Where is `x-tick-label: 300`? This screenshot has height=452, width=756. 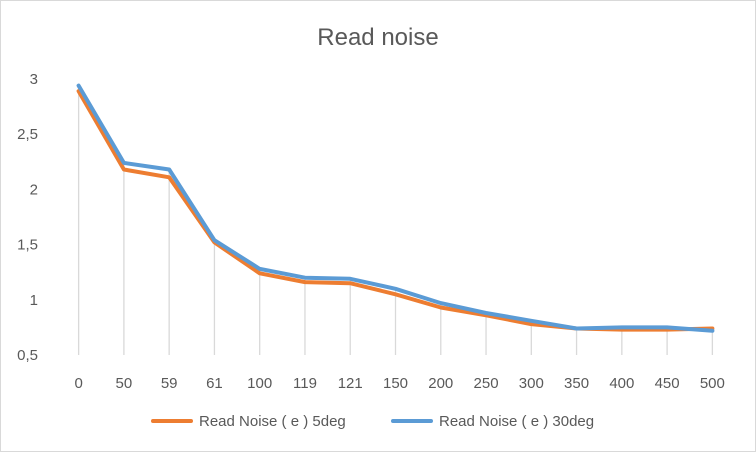
x-tick-label: 300 is located at coordinates (531, 383).